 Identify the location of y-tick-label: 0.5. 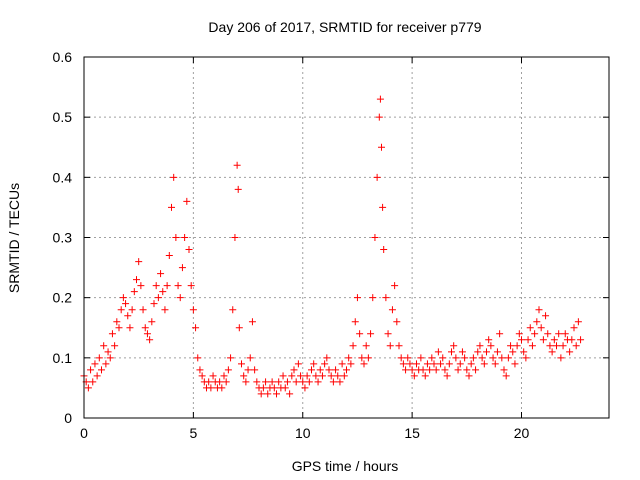
(63, 117).